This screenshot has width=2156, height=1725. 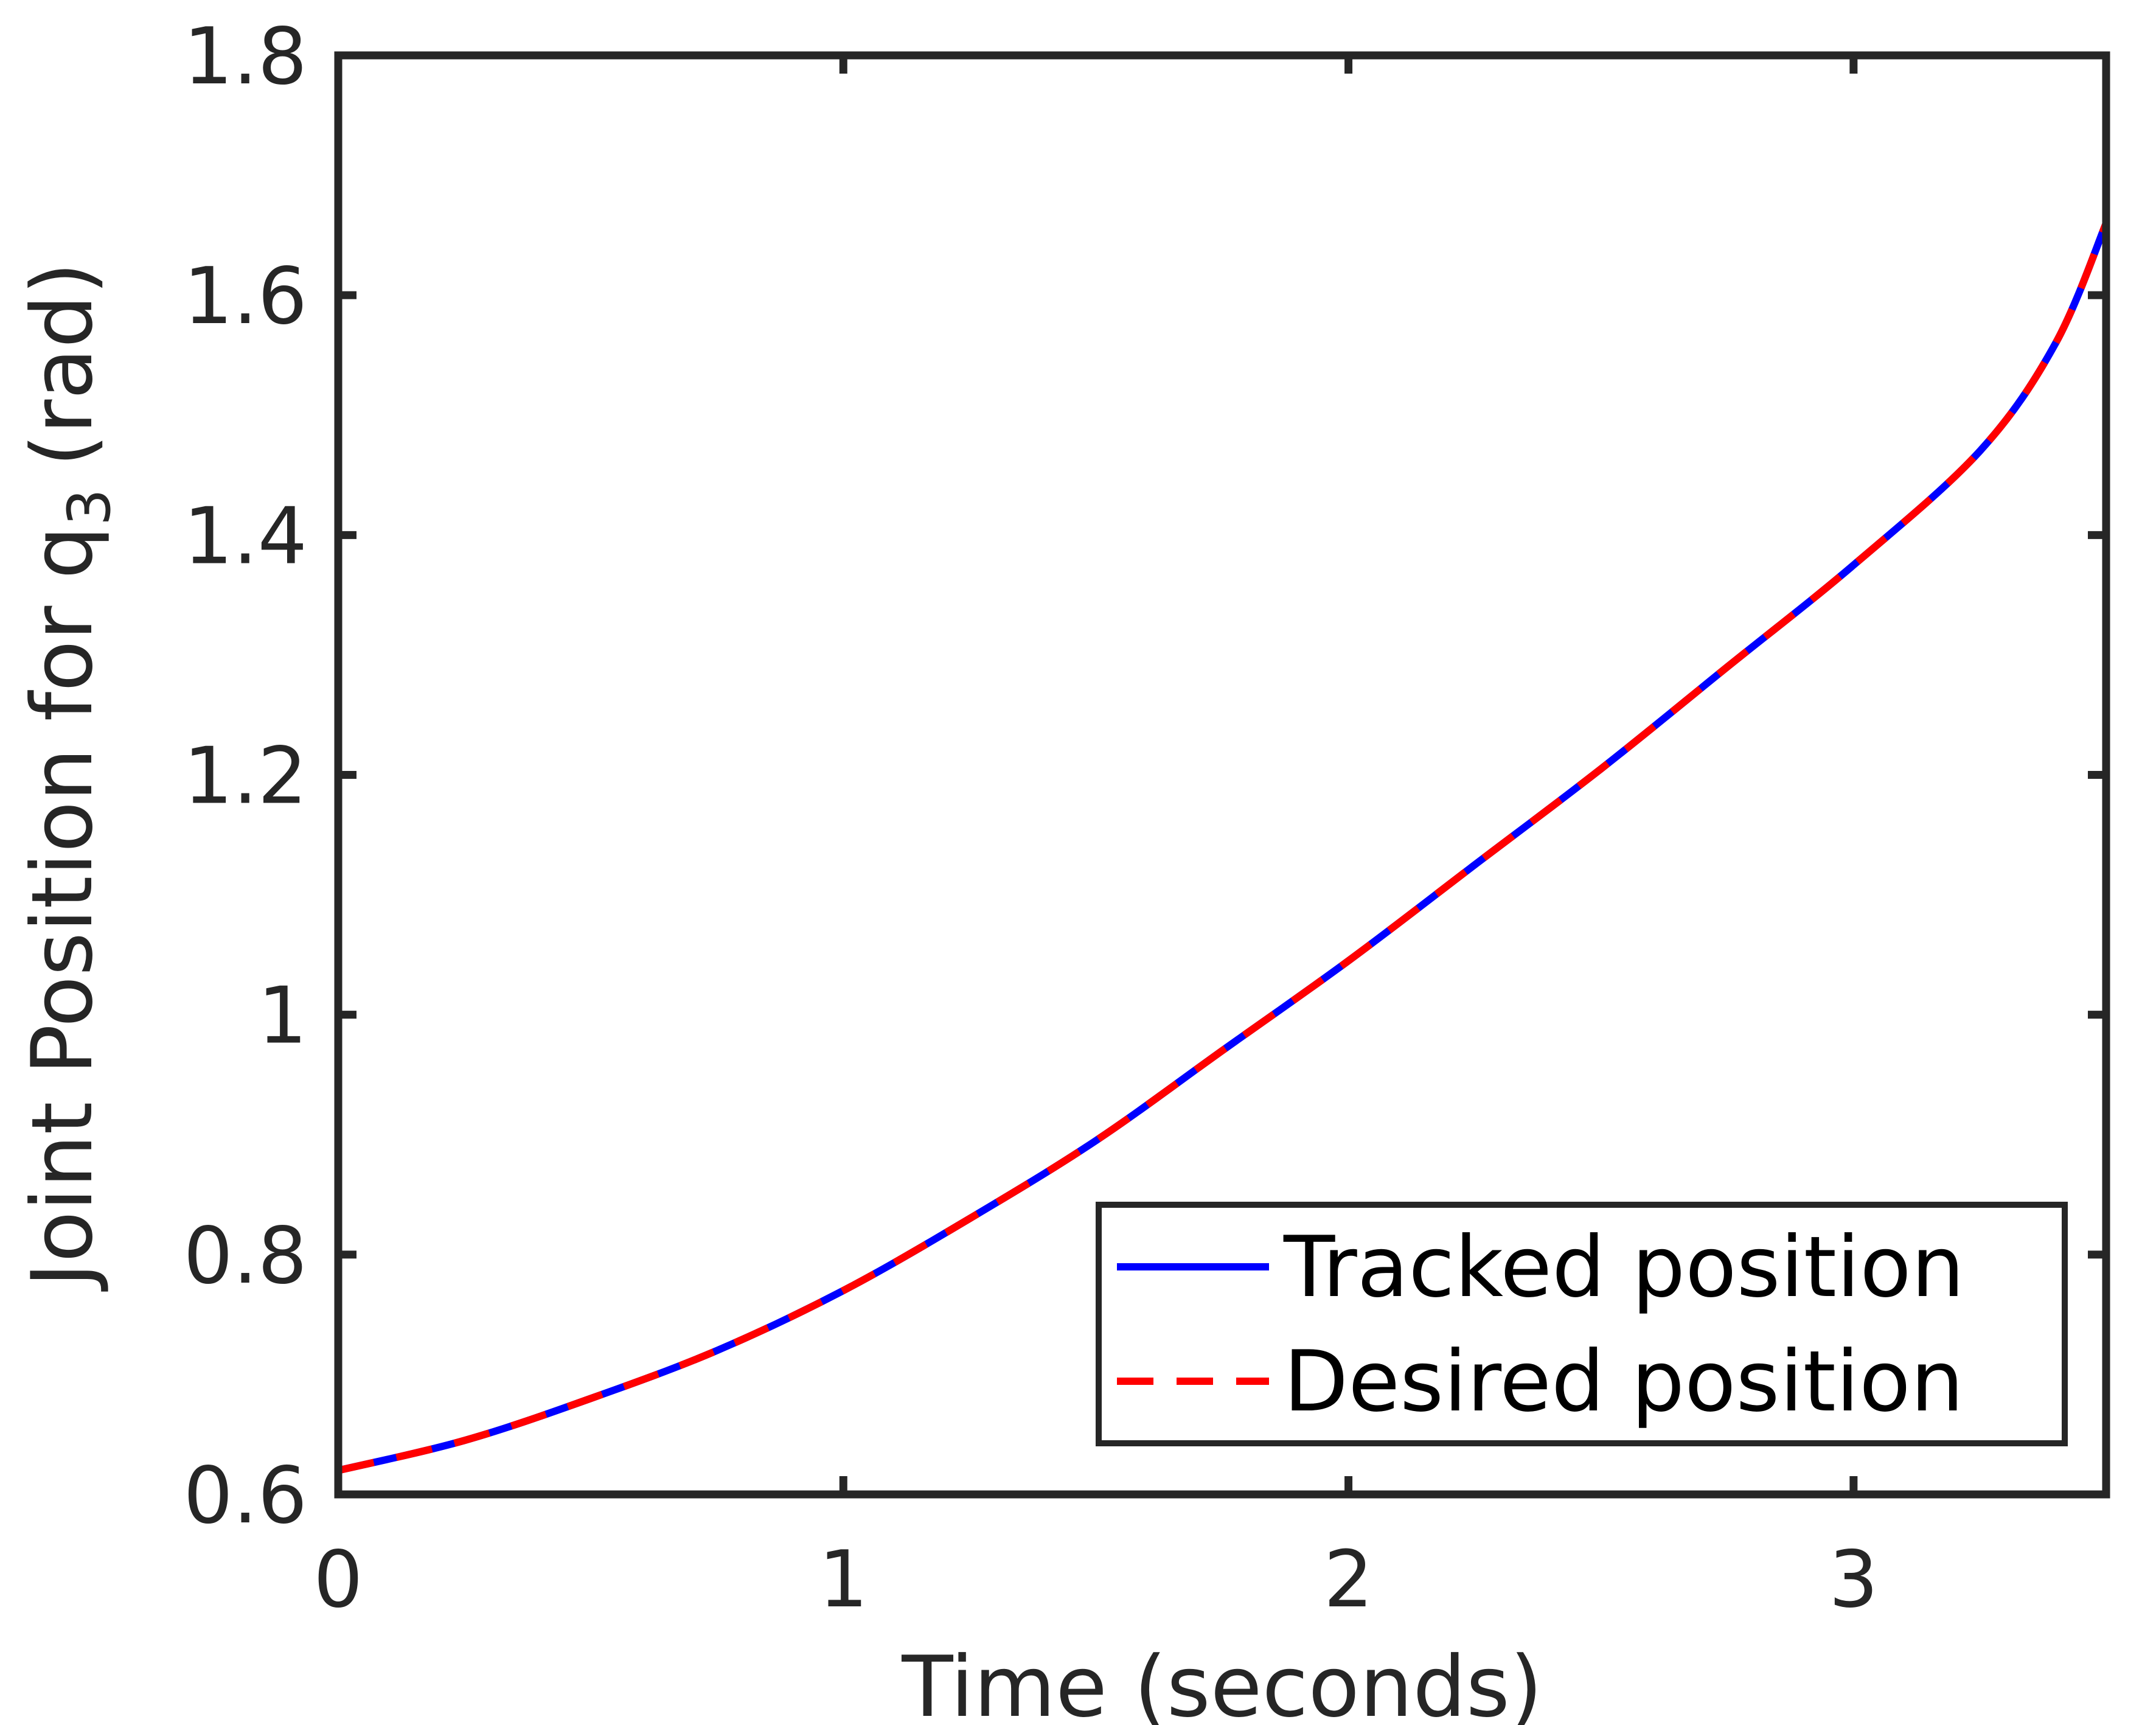 I want to click on y-tick-label: 1, so click(x=282, y=1017).